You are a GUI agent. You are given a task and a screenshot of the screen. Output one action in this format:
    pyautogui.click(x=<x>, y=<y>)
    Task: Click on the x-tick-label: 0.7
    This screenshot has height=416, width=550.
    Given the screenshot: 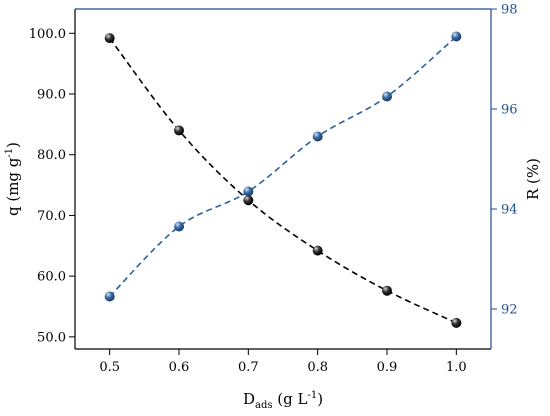 What is the action you would take?
    pyautogui.click(x=248, y=367)
    